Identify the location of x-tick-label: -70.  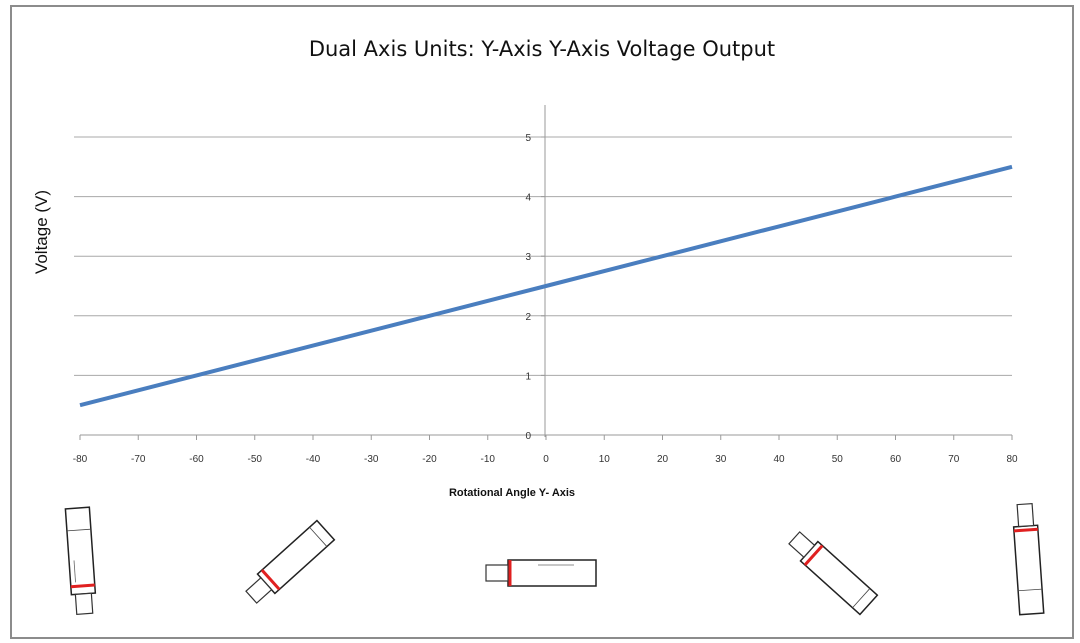
(138, 459).